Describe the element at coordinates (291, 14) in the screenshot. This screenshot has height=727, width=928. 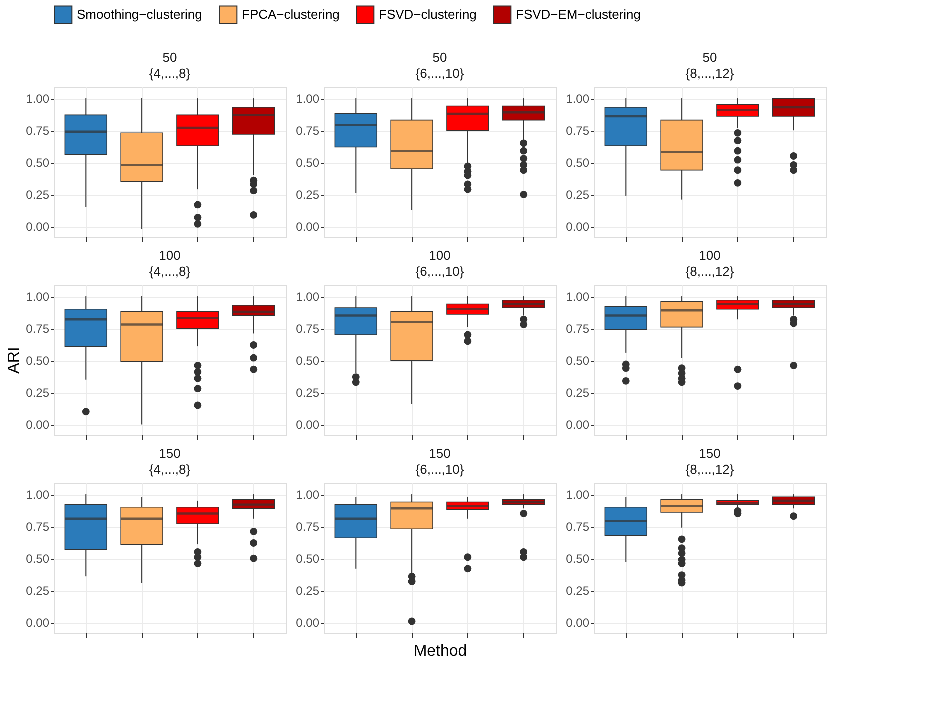
I see `legend-label: FPCA−clustering` at that location.